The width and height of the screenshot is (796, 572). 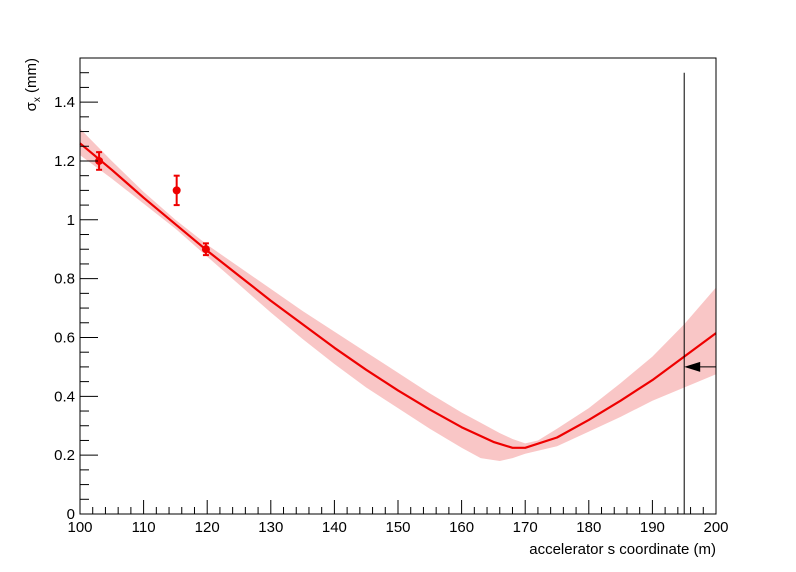 I want to click on y-tick-label: 0.4, so click(x=64, y=396).